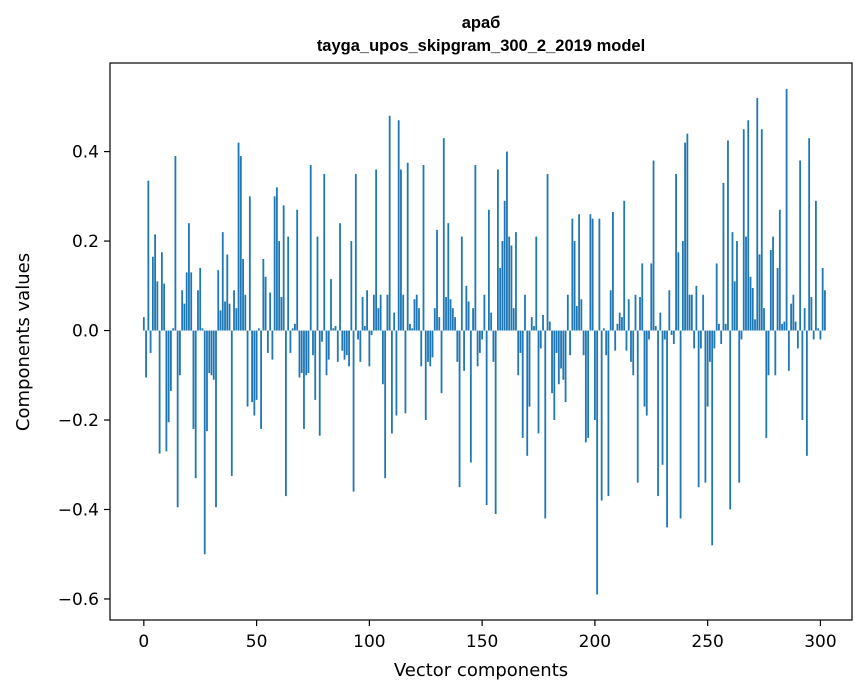 Image resolution: width=867 pixels, height=696 pixels. What do you see at coordinates (595, 642) in the screenshot?
I see `x-tick-label: 200` at bounding box center [595, 642].